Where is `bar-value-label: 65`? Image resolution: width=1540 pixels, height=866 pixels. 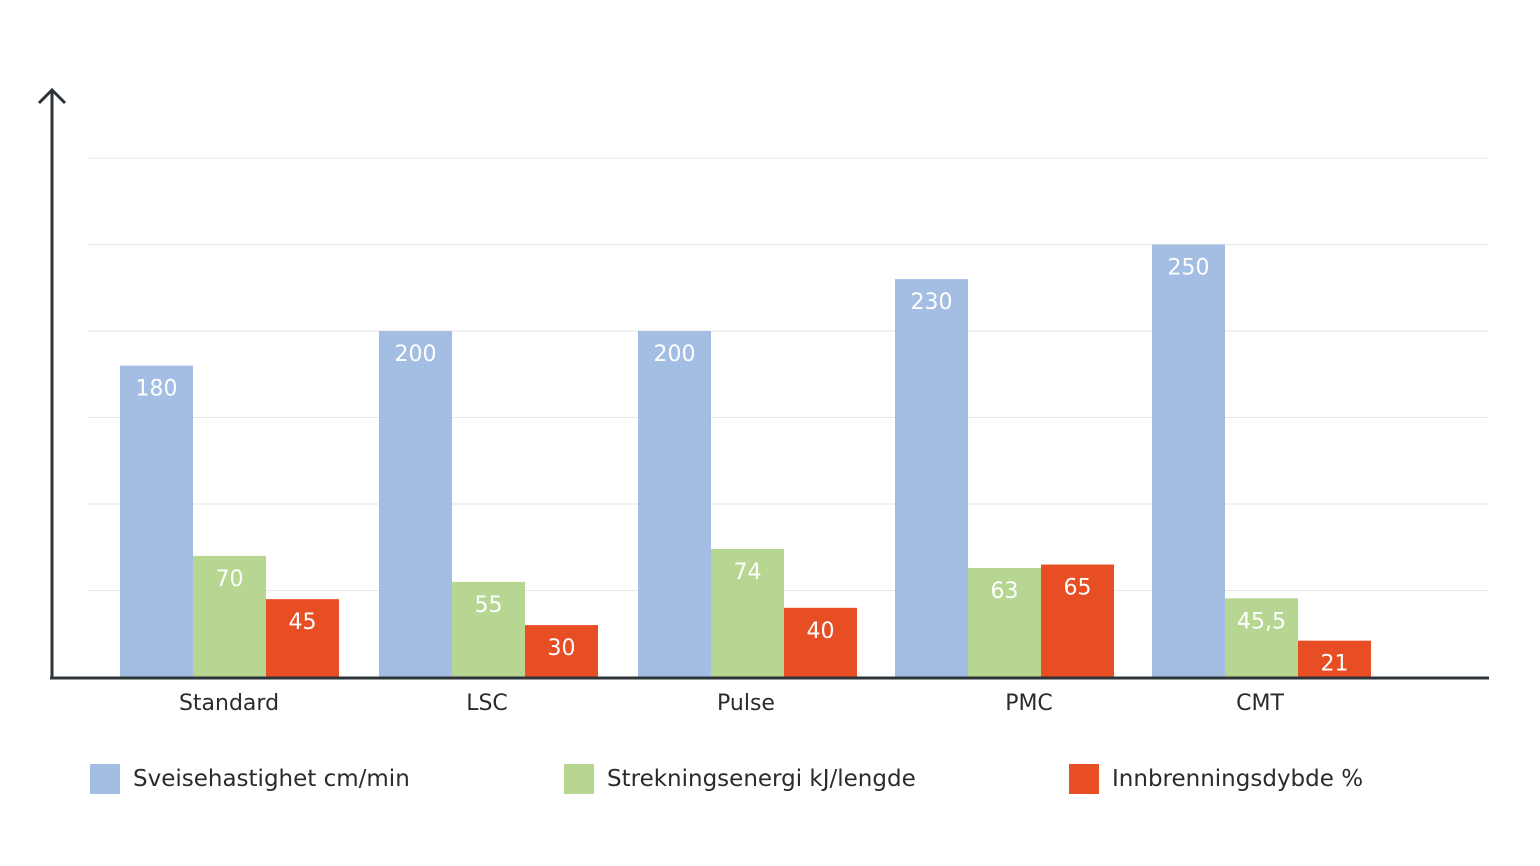
bar-value-label: 65 is located at coordinates (1078, 588).